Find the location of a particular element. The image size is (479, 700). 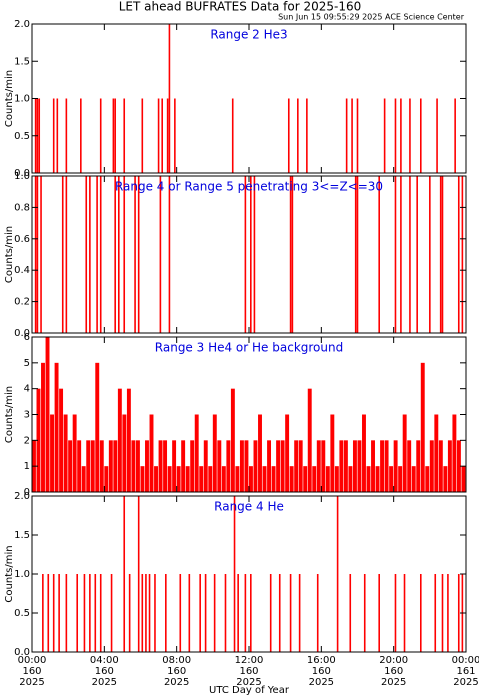

y-tick-label: 6 is located at coordinates (27, 337).